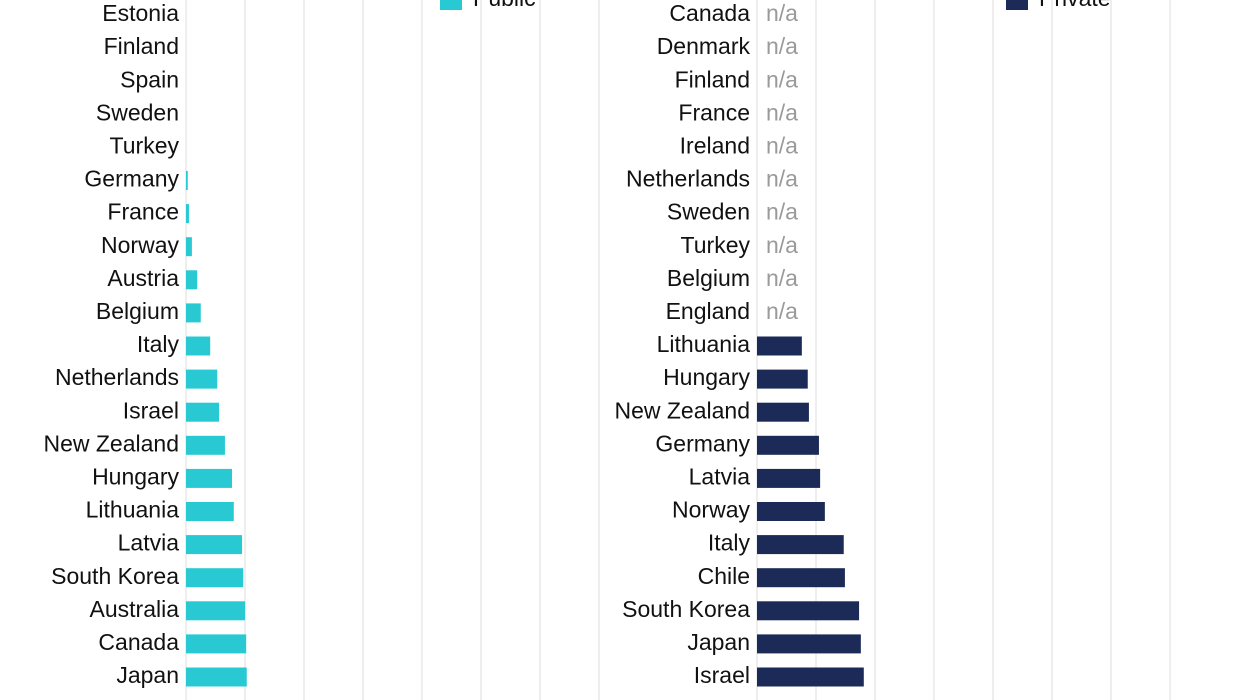 This screenshot has height=700, width=1245. What do you see at coordinates (724, 576) in the screenshot?
I see `category-label: Chile` at bounding box center [724, 576].